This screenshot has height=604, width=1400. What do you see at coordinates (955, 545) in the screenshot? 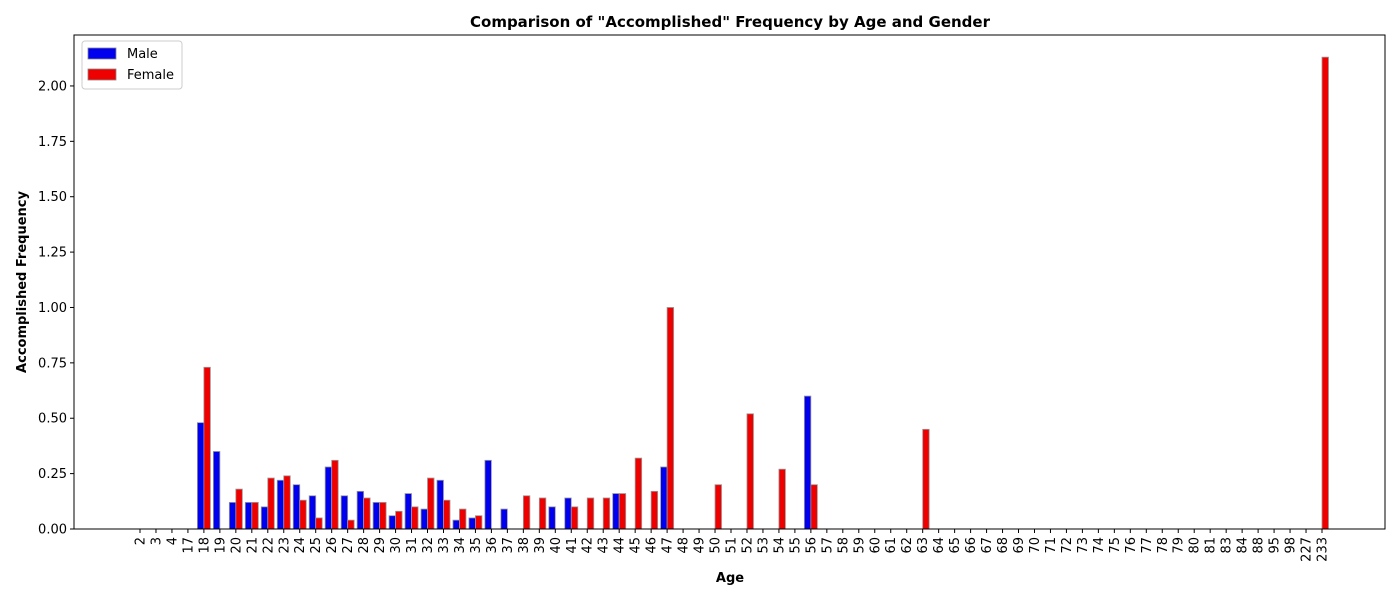
I see `x-tick-label: 65` at bounding box center [955, 545].